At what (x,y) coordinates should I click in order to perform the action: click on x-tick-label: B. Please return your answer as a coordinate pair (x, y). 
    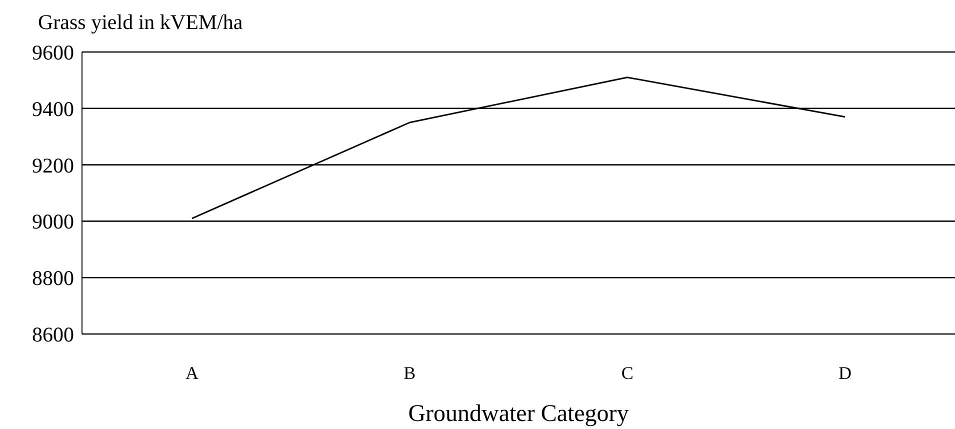
    Looking at the image, I should click on (410, 372).